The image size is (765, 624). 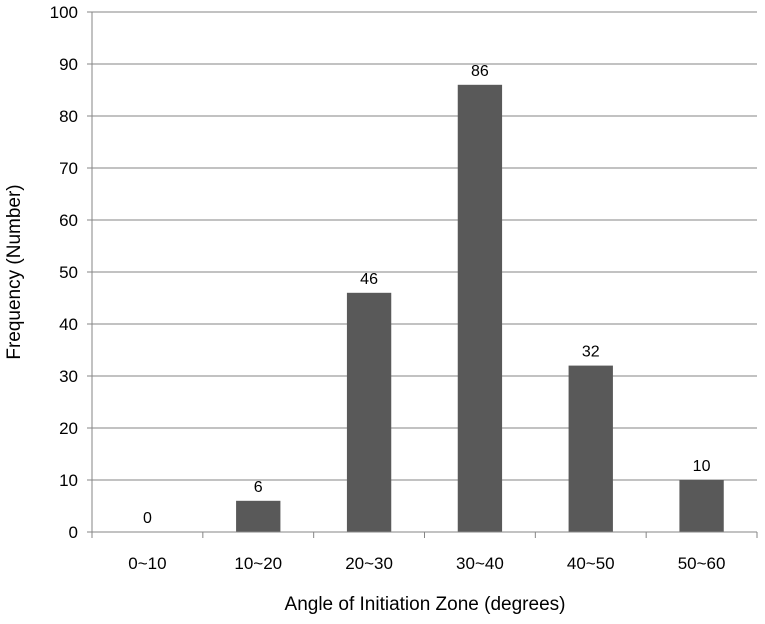 What do you see at coordinates (369, 279) in the screenshot?
I see `data-label: 46` at bounding box center [369, 279].